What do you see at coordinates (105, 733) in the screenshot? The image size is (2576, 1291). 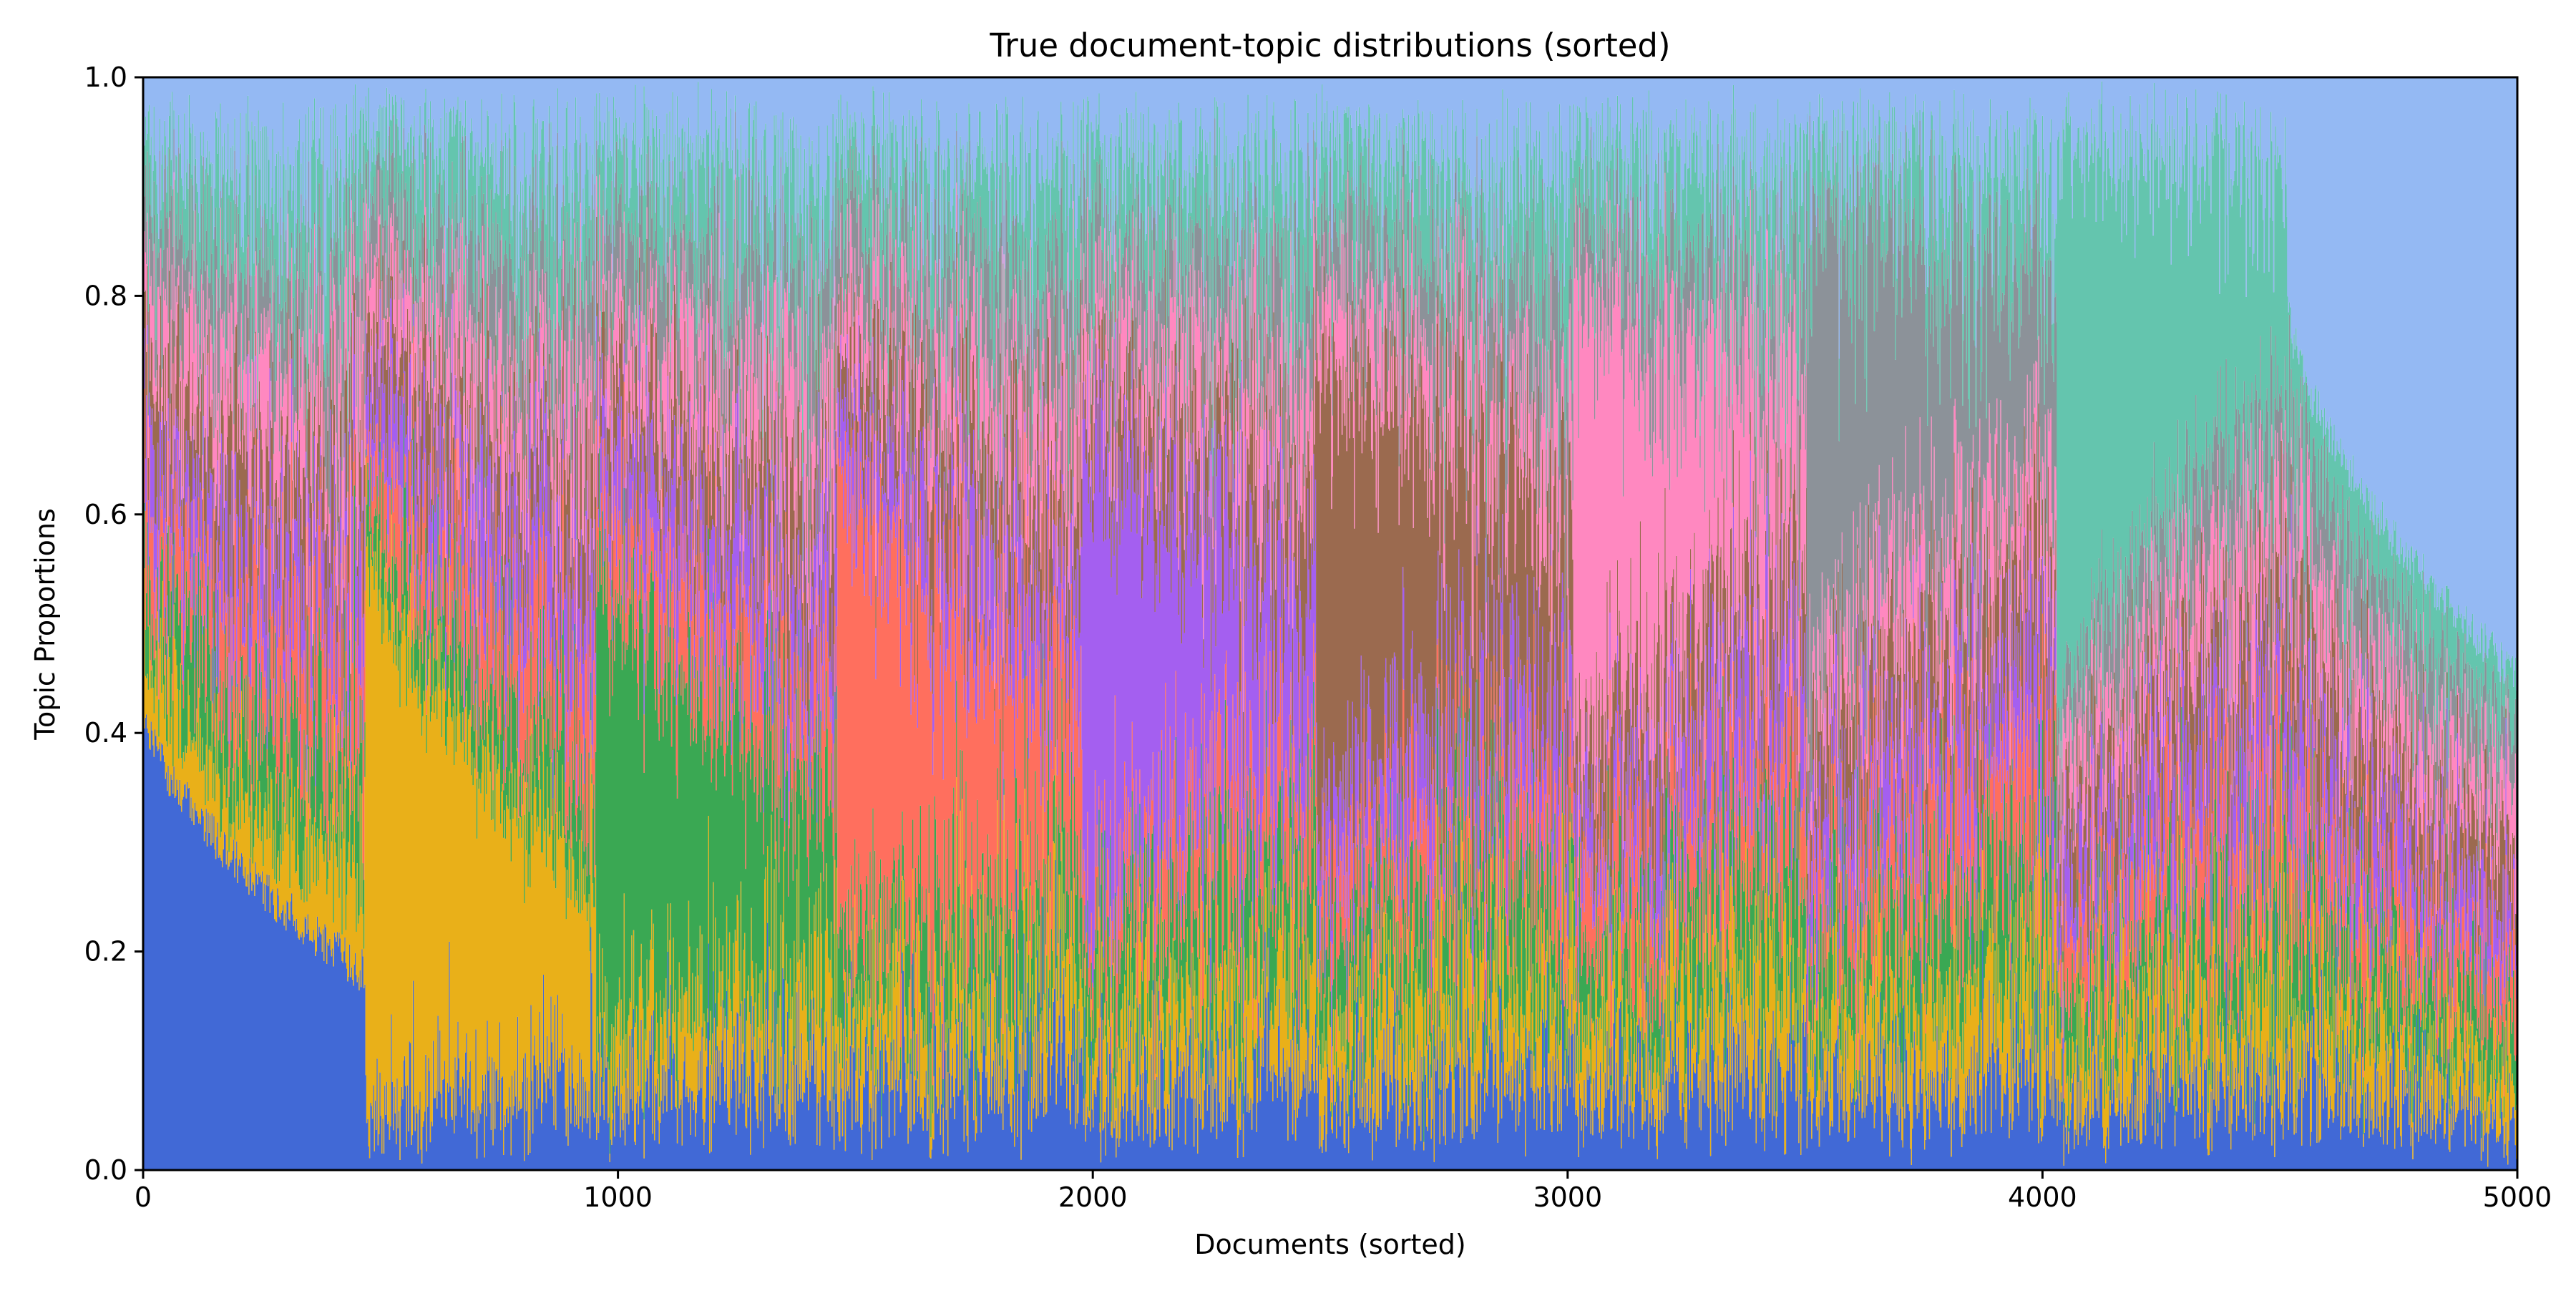 I see `y-tick-label: 0.4` at bounding box center [105, 733].